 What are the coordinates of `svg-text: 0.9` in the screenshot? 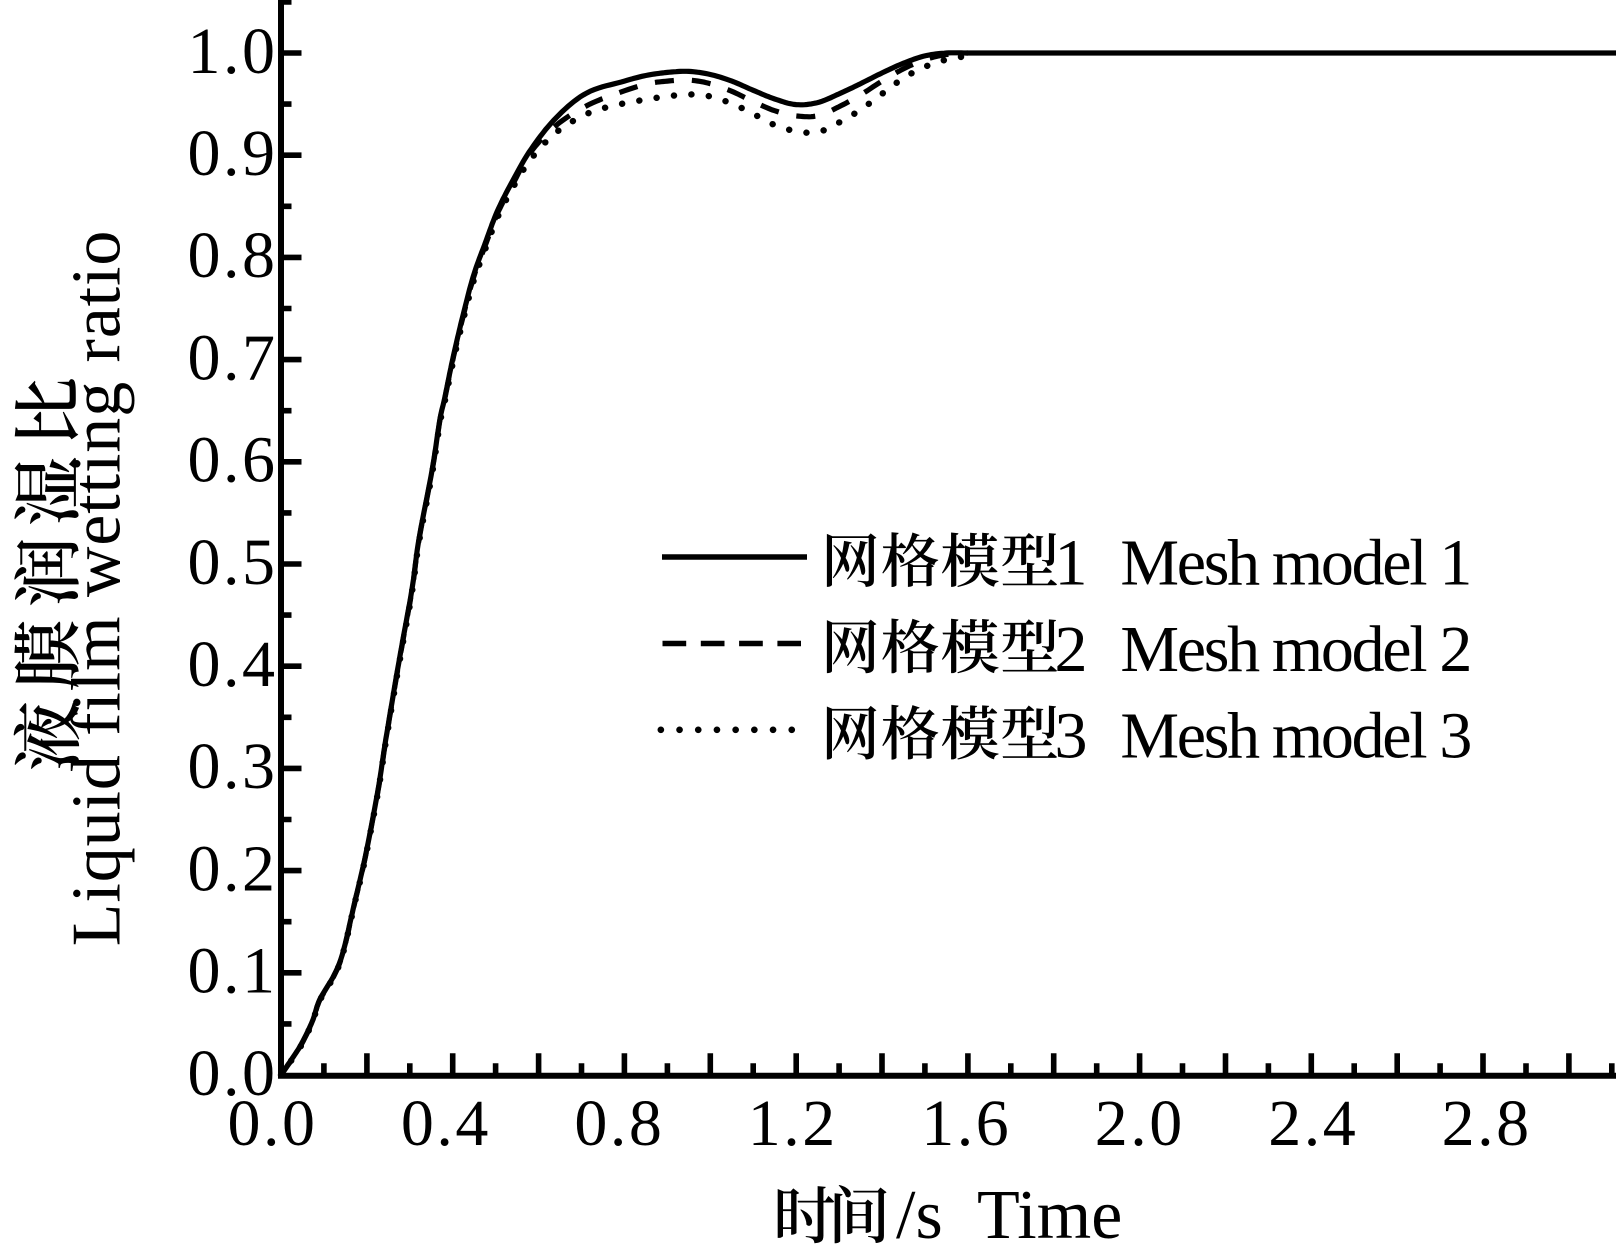 It's located at (233, 153).